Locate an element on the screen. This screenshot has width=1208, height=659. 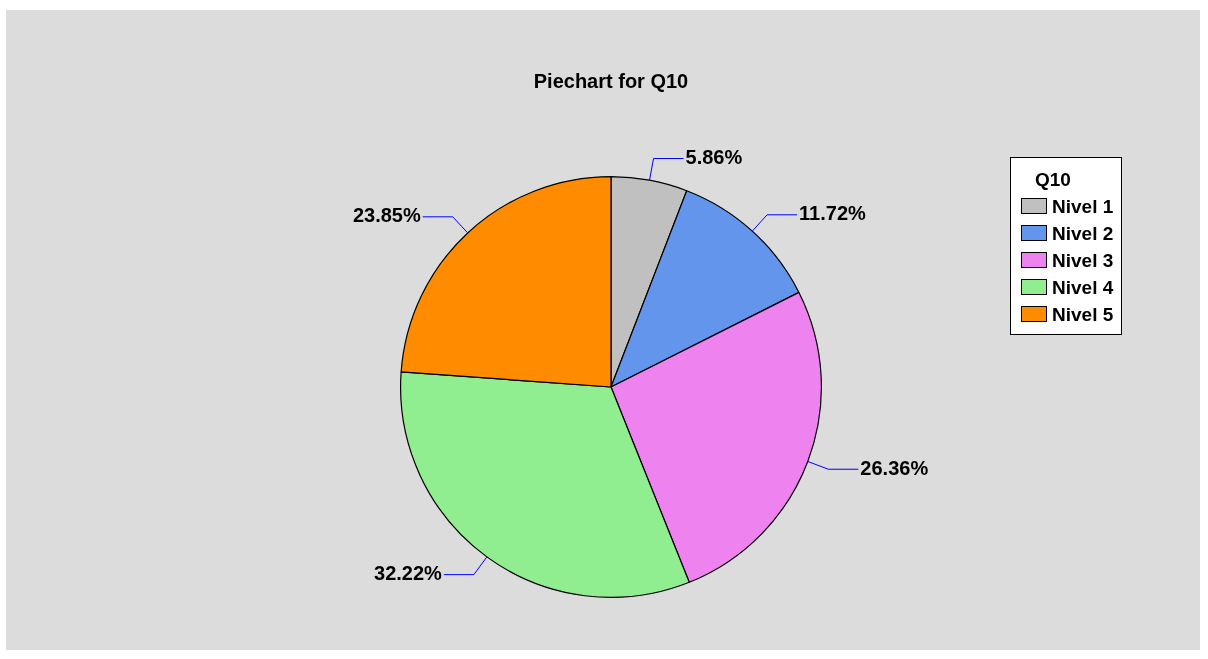
data-label: 26.36% is located at coordinates (894, 467).